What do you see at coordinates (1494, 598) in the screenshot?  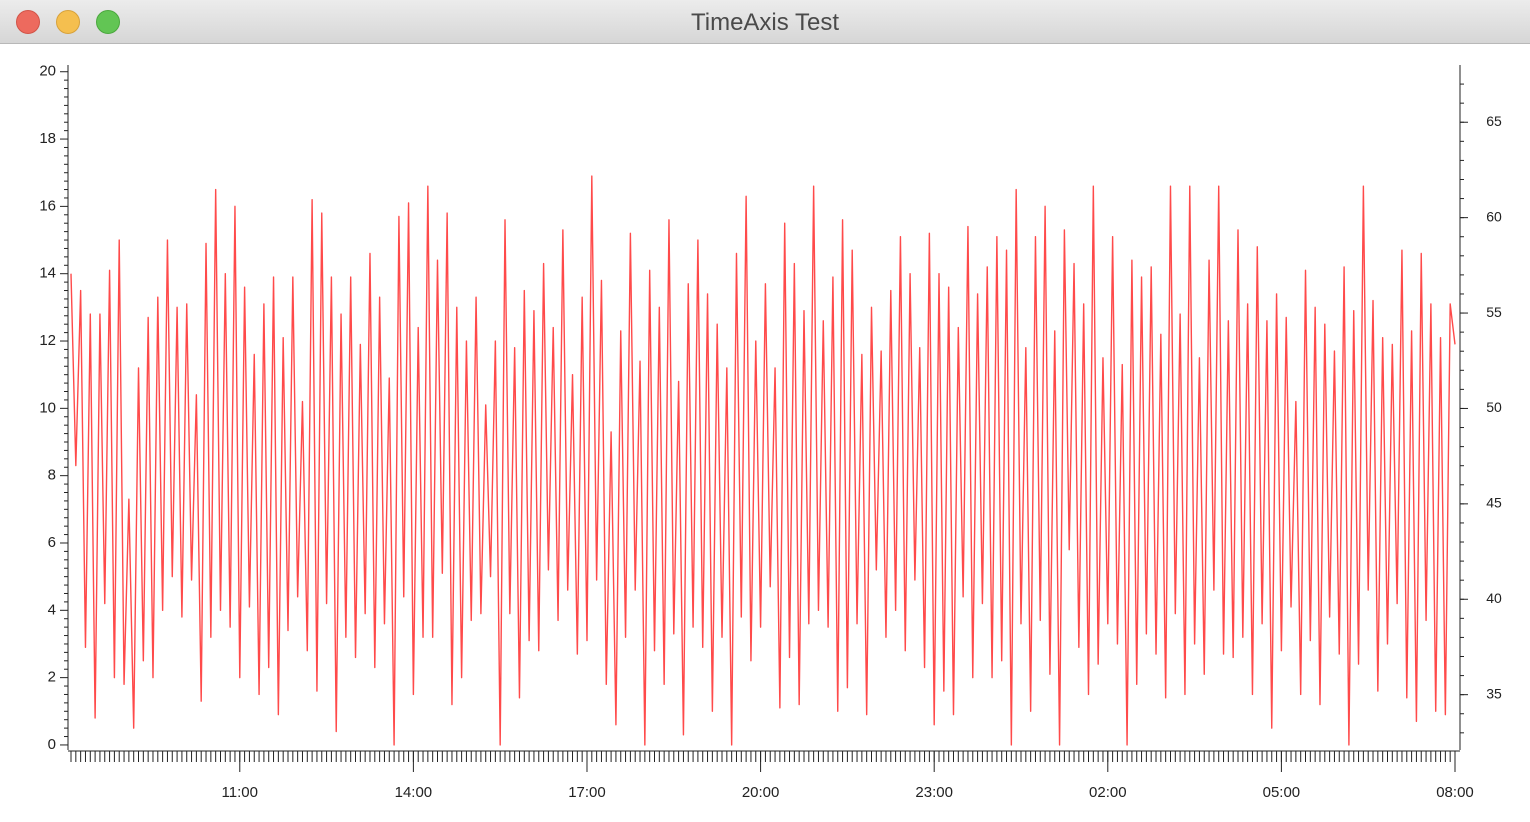 I see `y2-tick-label: 40` at bounding box center [1494, 598].